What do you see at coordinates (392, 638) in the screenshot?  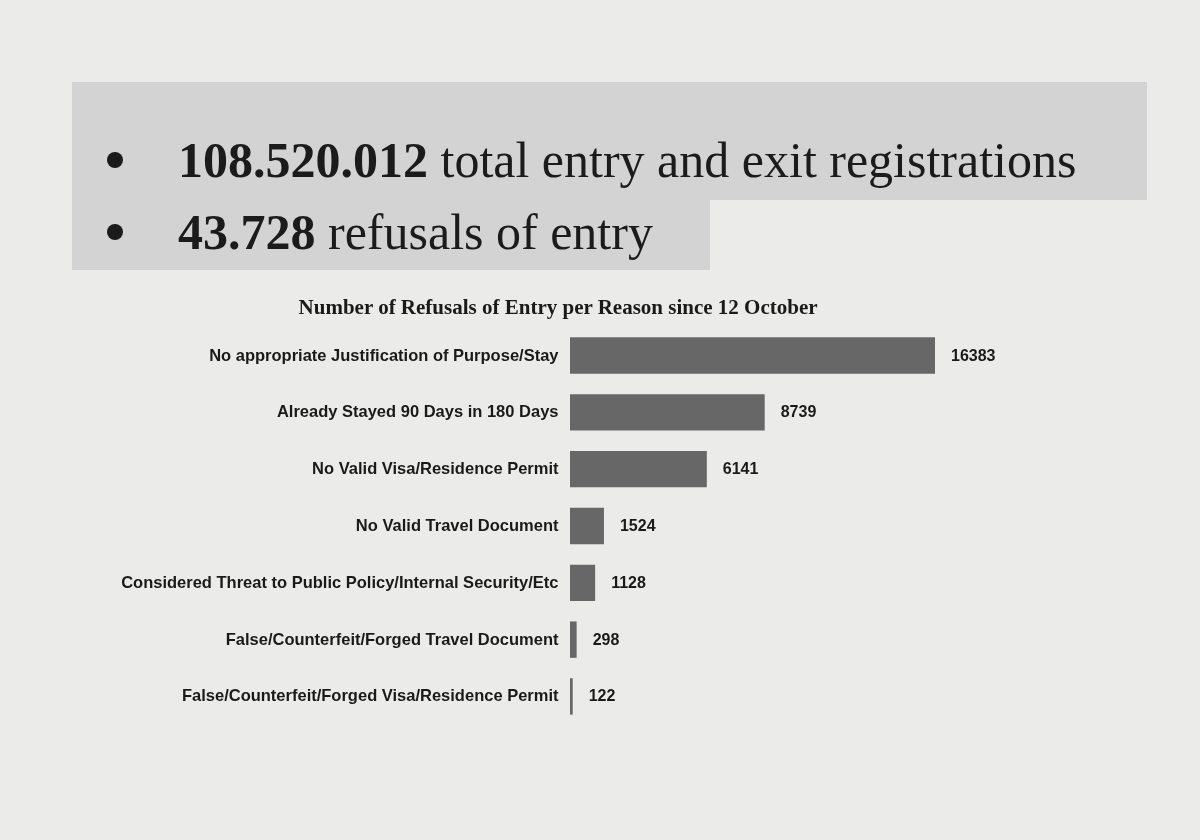 I see `y-tick-label: False/Counterfeit/Forged Travel Document` at bounding box center [392, 638].